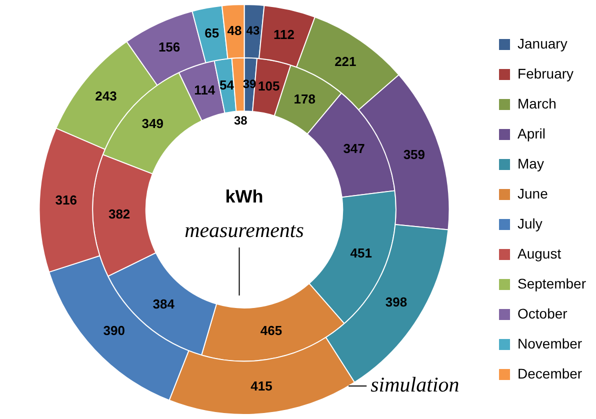  What do you see at coordinates (164, 304) in the screenshot?
I see `data-label: 384` at bounding box center [164, 304].